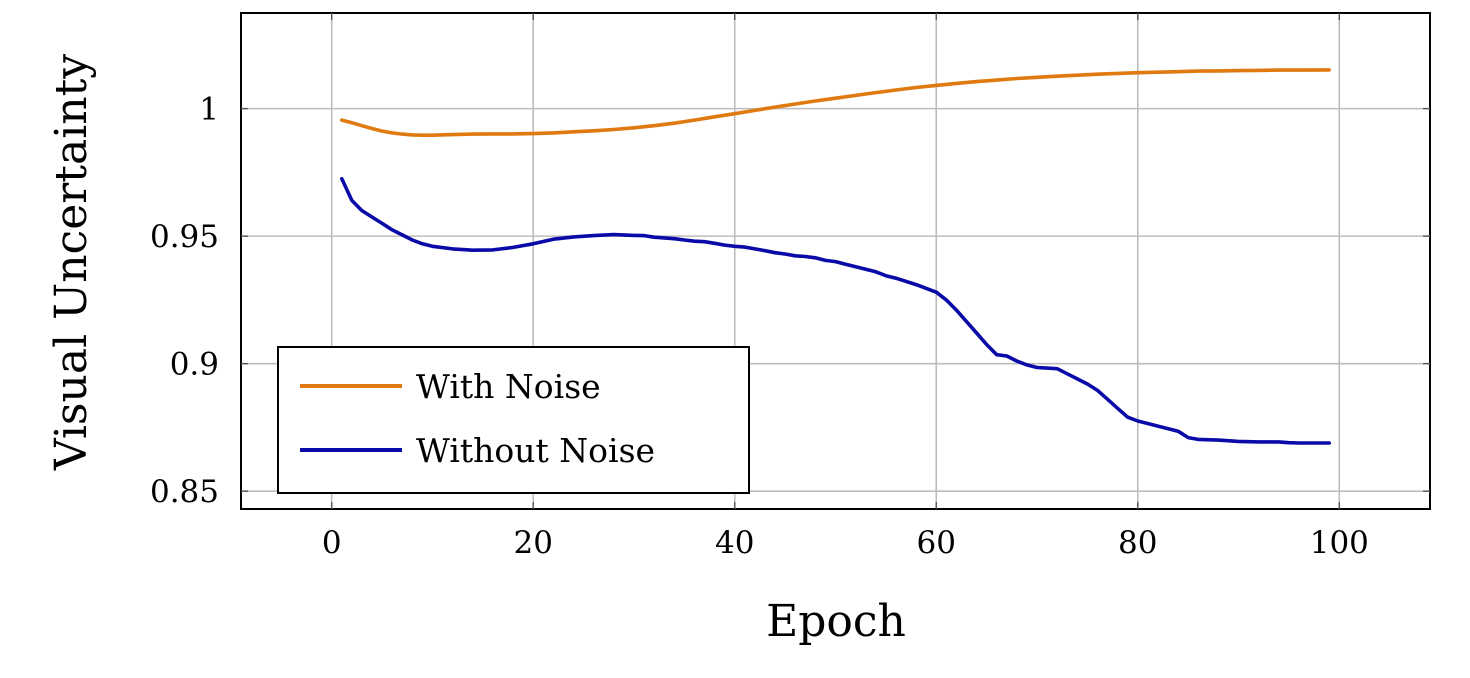 The width and height of the screenshot is (1470, 678). Describe the element at coordinates (508, 386) in the screenshot. I see `legend-label-with-noise: With Noise` at that location.